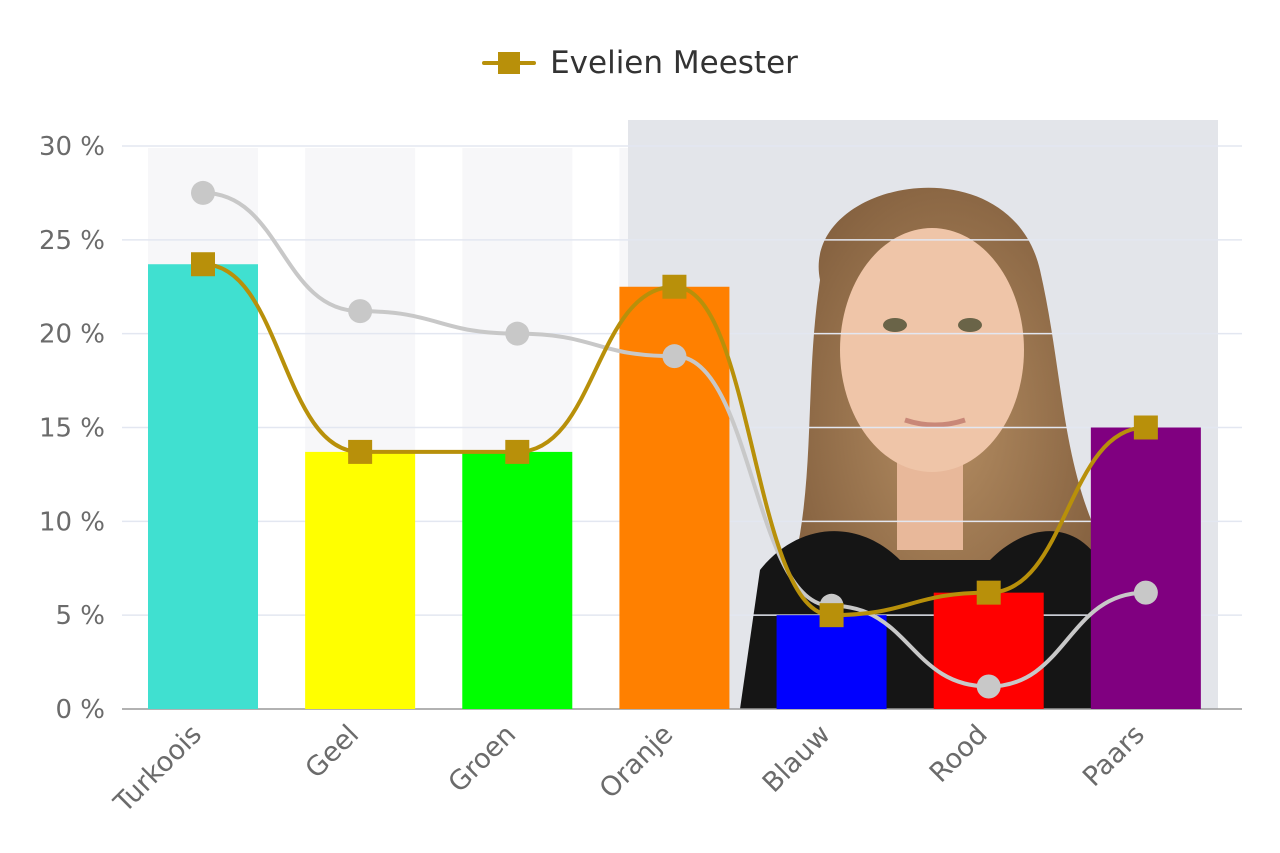  Describe the element at coordinates (517, 580) in the screenshot. I see `bar-groen` at that location.